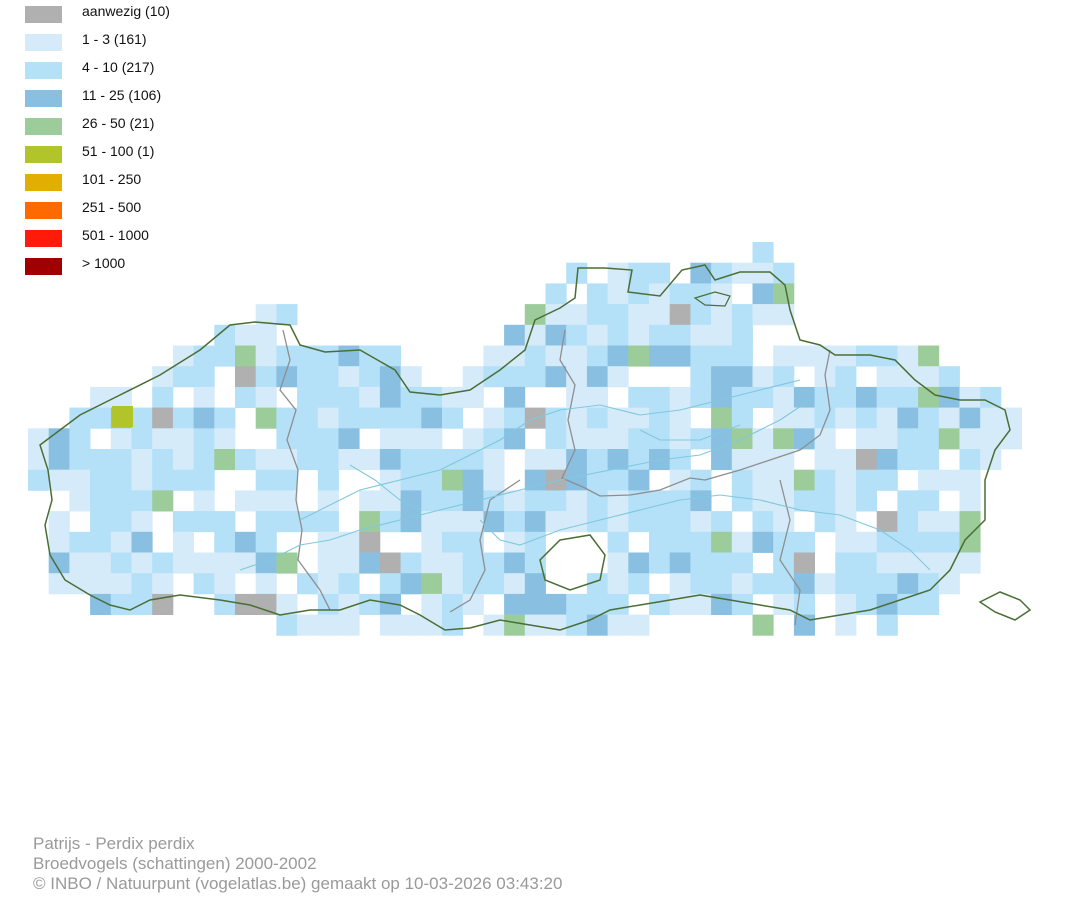  Describe the element at coordinates (114, 39) in the screenshot. I see `legend-label: 1 - 3 (161)` at that location.